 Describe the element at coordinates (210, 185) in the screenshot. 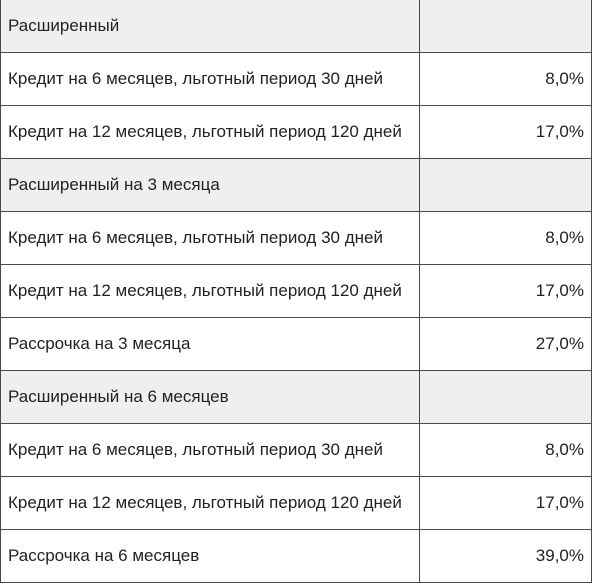

I see `group-label: Расширенный на 3 месяца` at that location.